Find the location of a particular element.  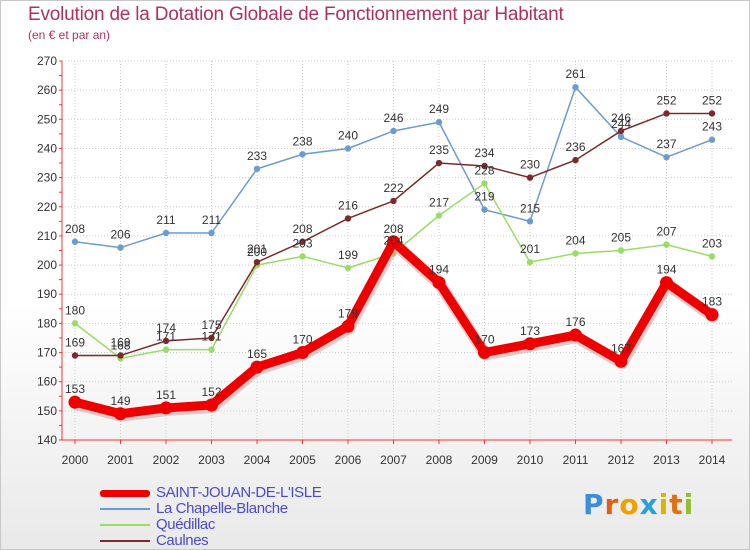

x-tick-label: 2011 is located at coordinates (576, 460).